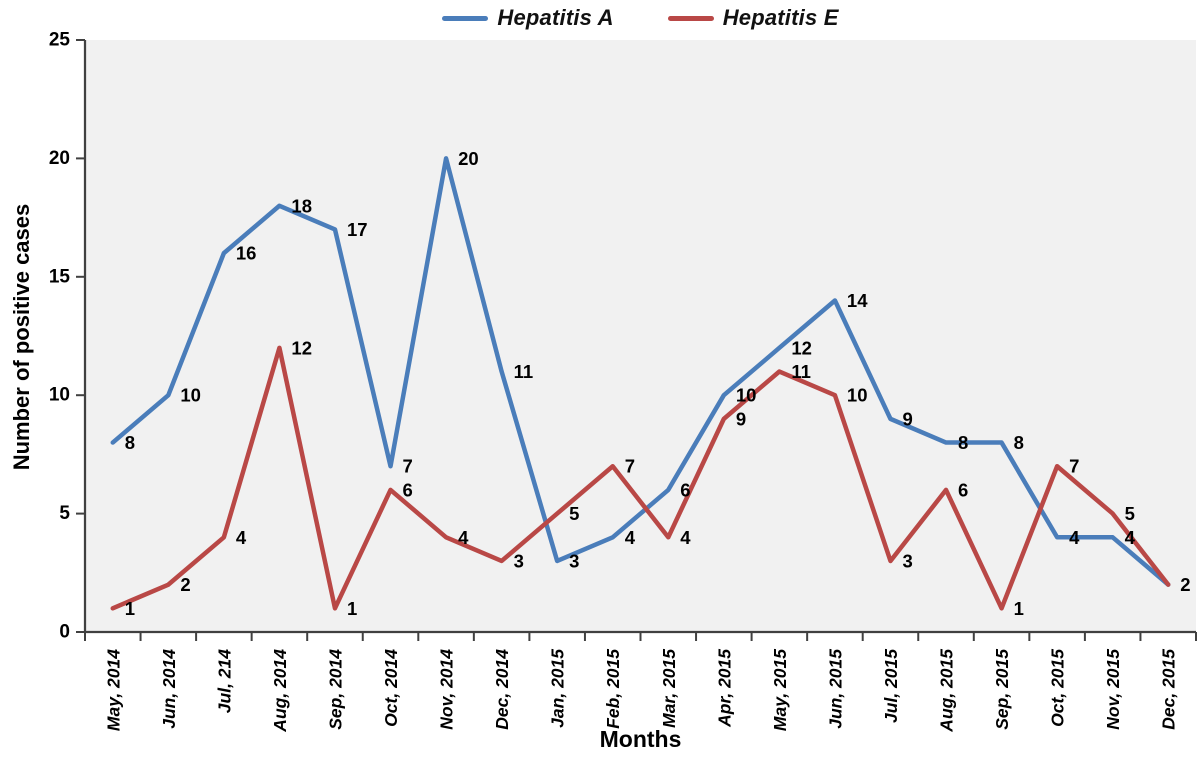 This screenshot has height=761, width=1200. I want to click on svg-text: 17, so click(357, 229).